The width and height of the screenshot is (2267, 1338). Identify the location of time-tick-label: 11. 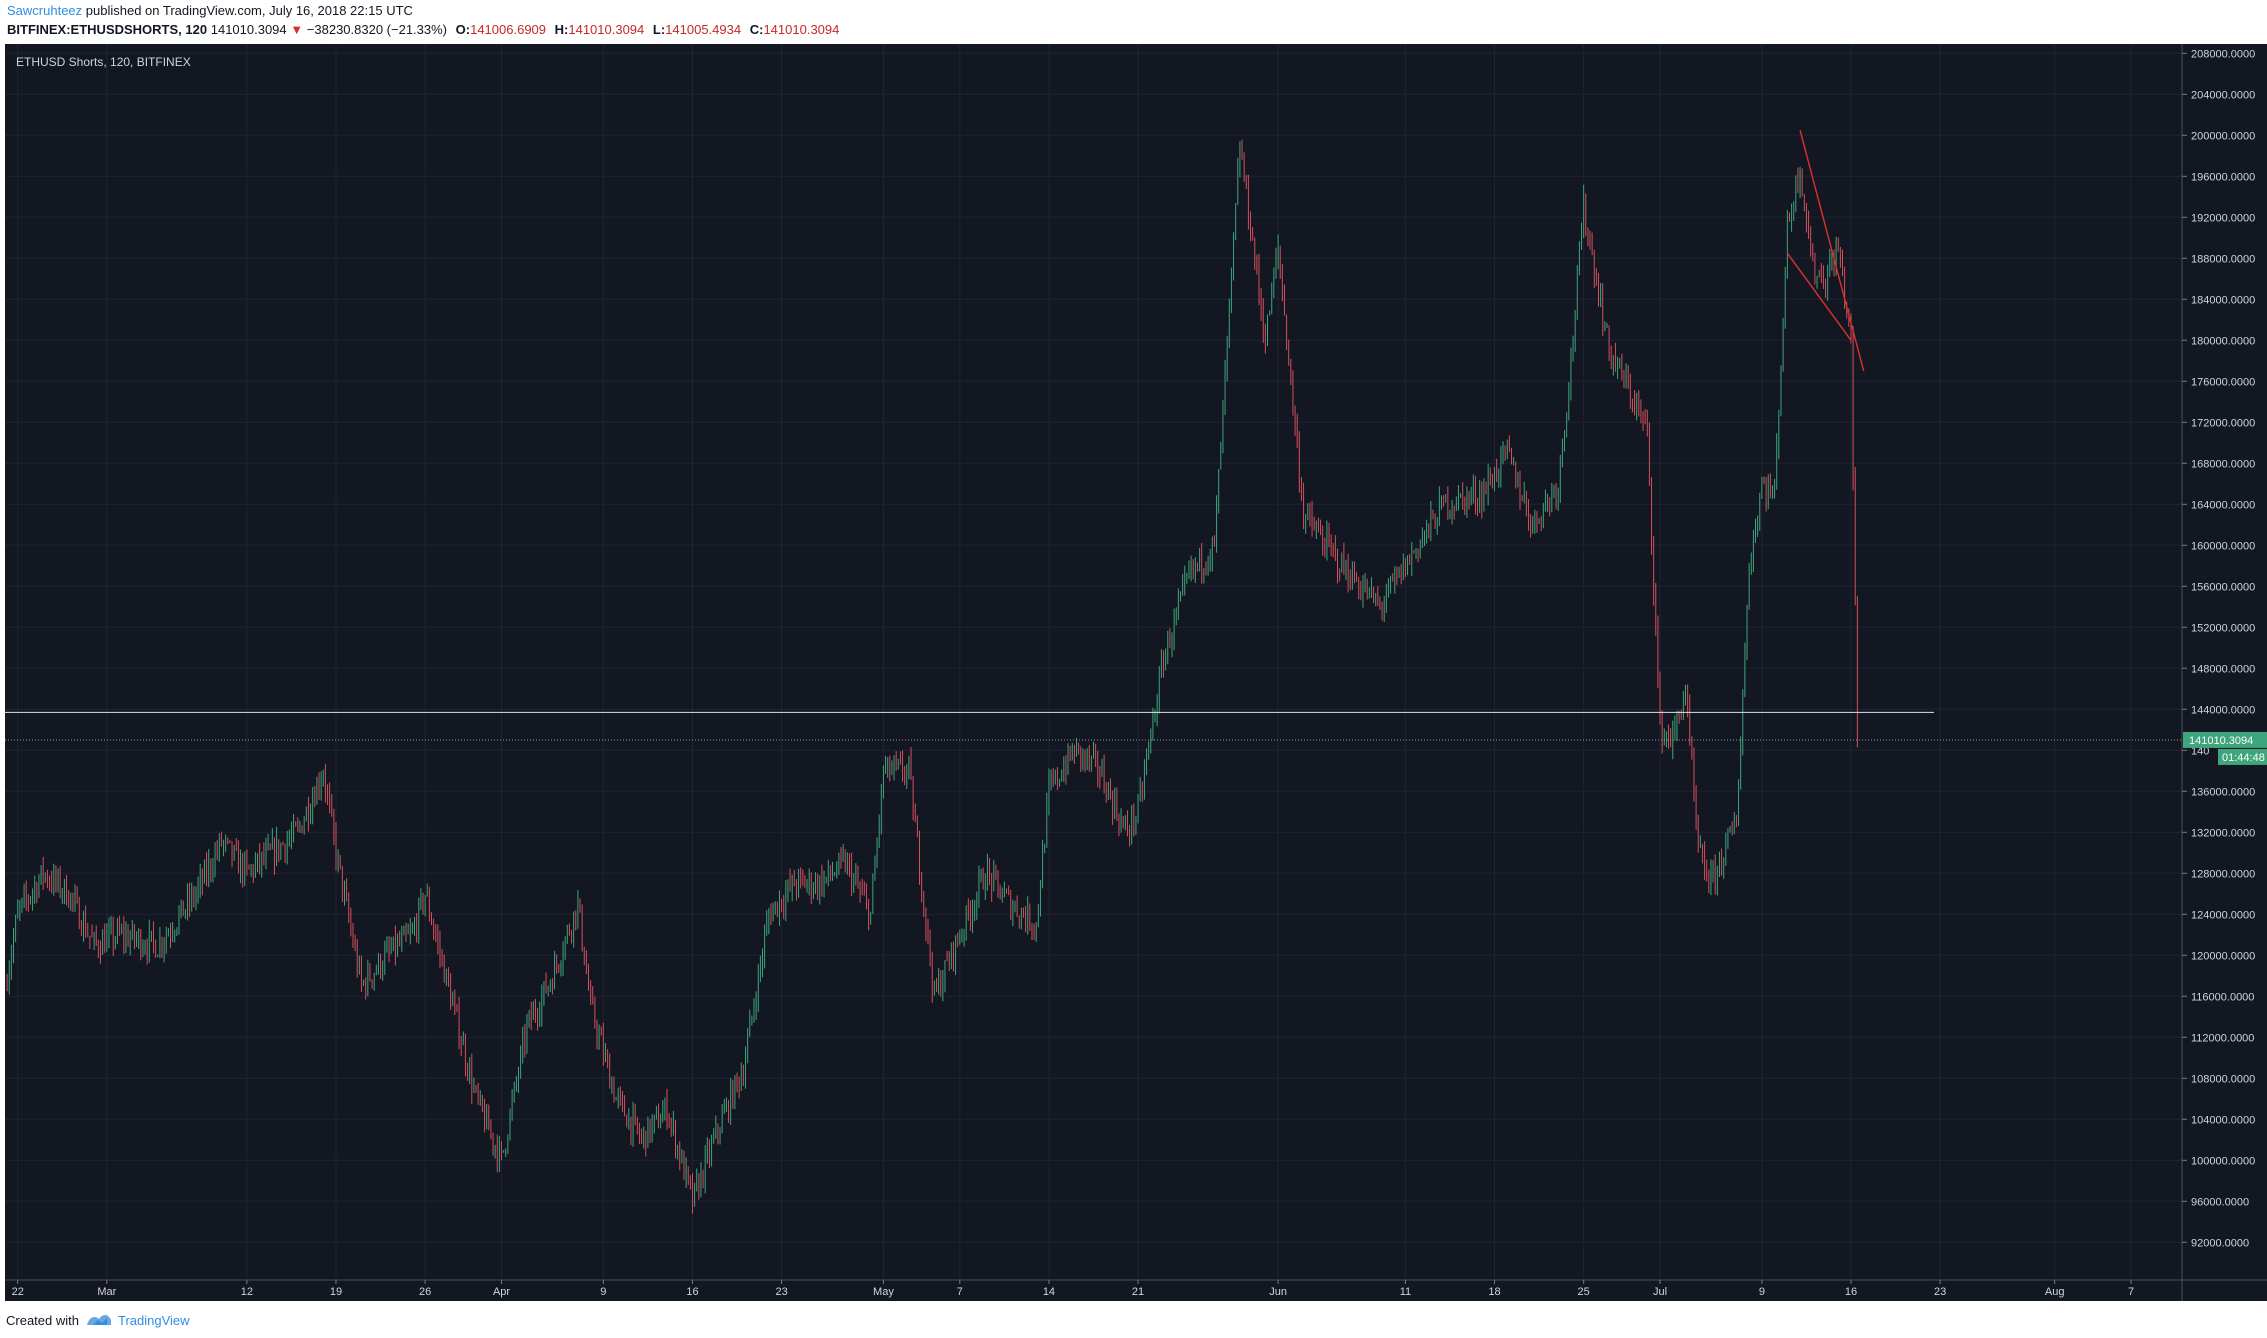
(1405, 1292).